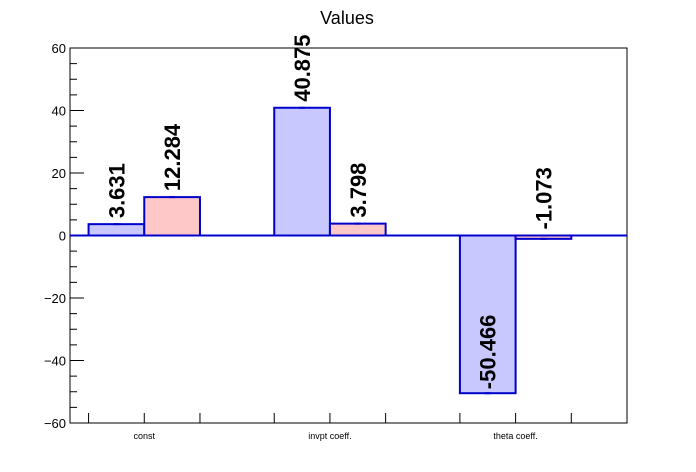 This screenshot has width=696, height=472. Describe the element at coordinates (59, 48) in the screenshot. I see `y-tick-label: 60` at that location.